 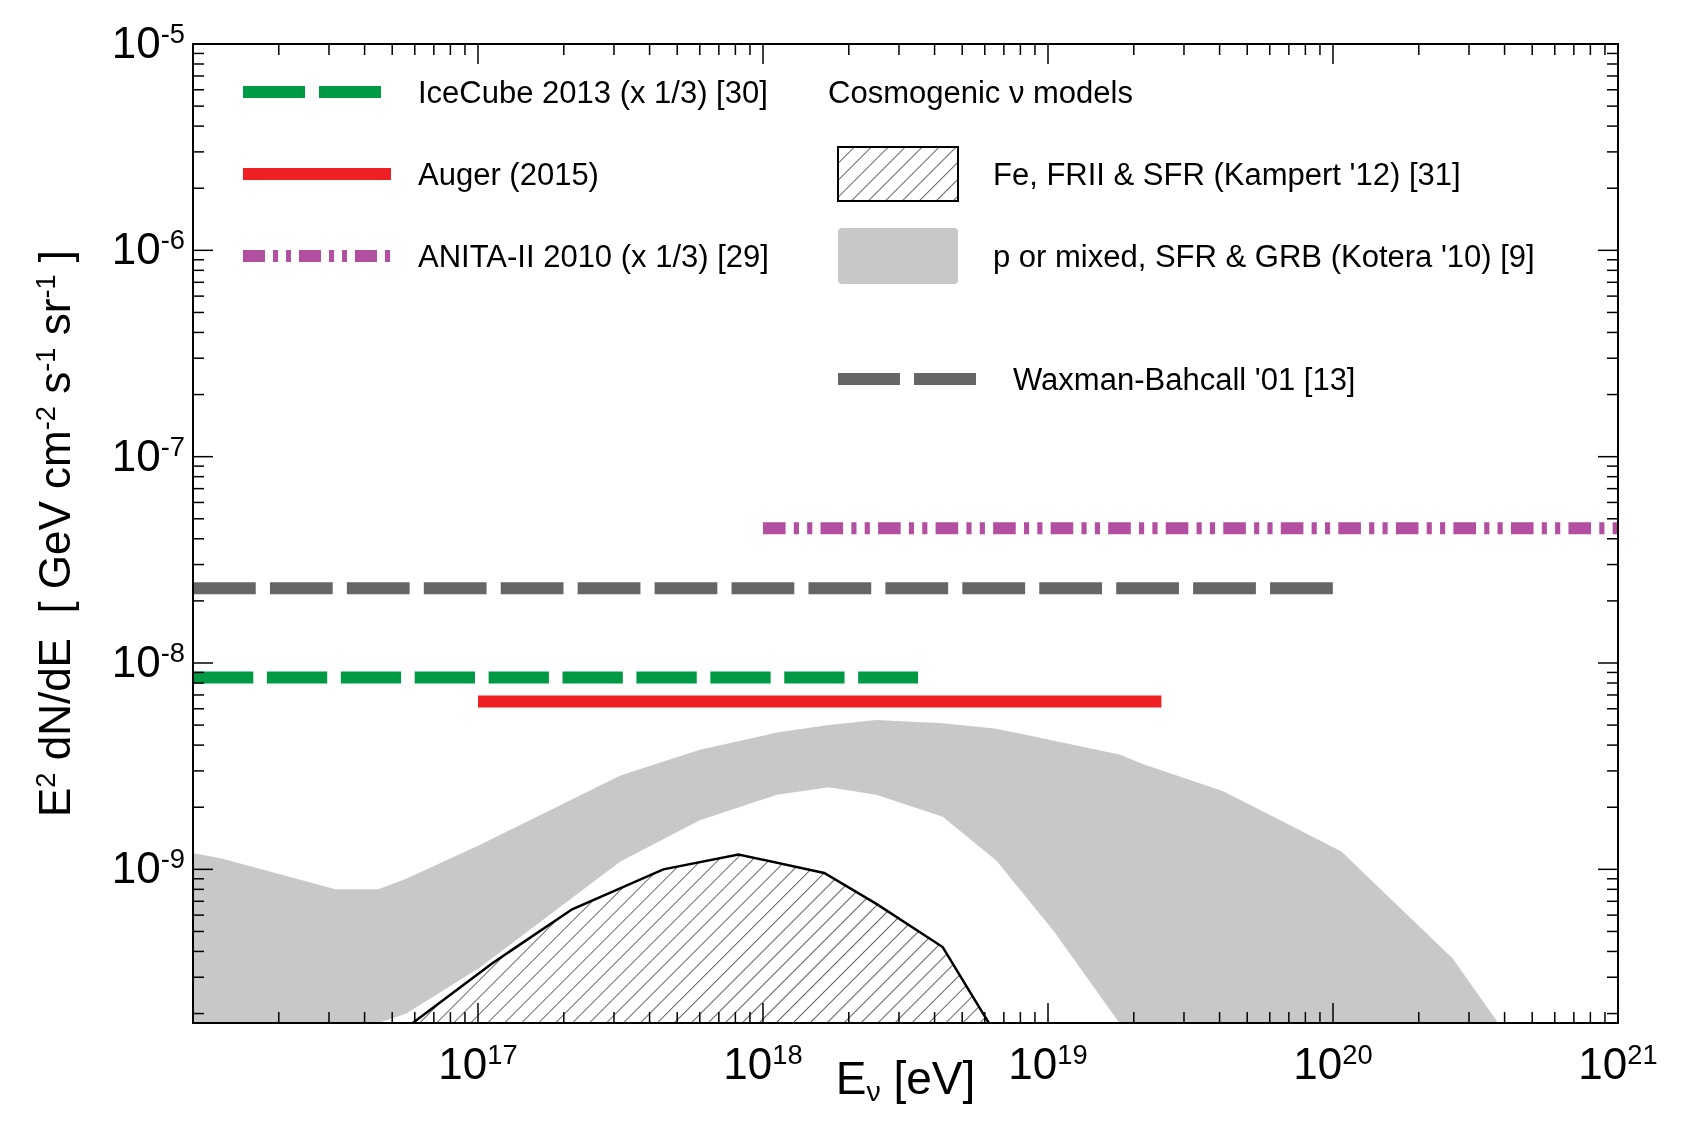 What do you see at coordinates (508, 174) in the screenshot?
I see `legend-label: Auger (2015)` at bounding box center [508, 174].